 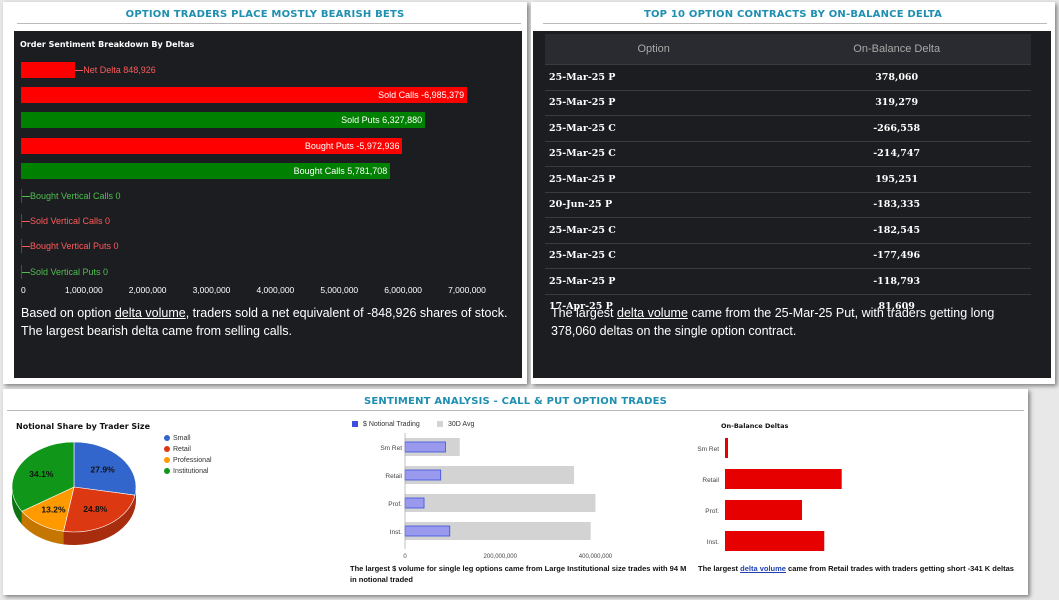 I want to click on legend-item: Institutional, so click(x=186, y=471).